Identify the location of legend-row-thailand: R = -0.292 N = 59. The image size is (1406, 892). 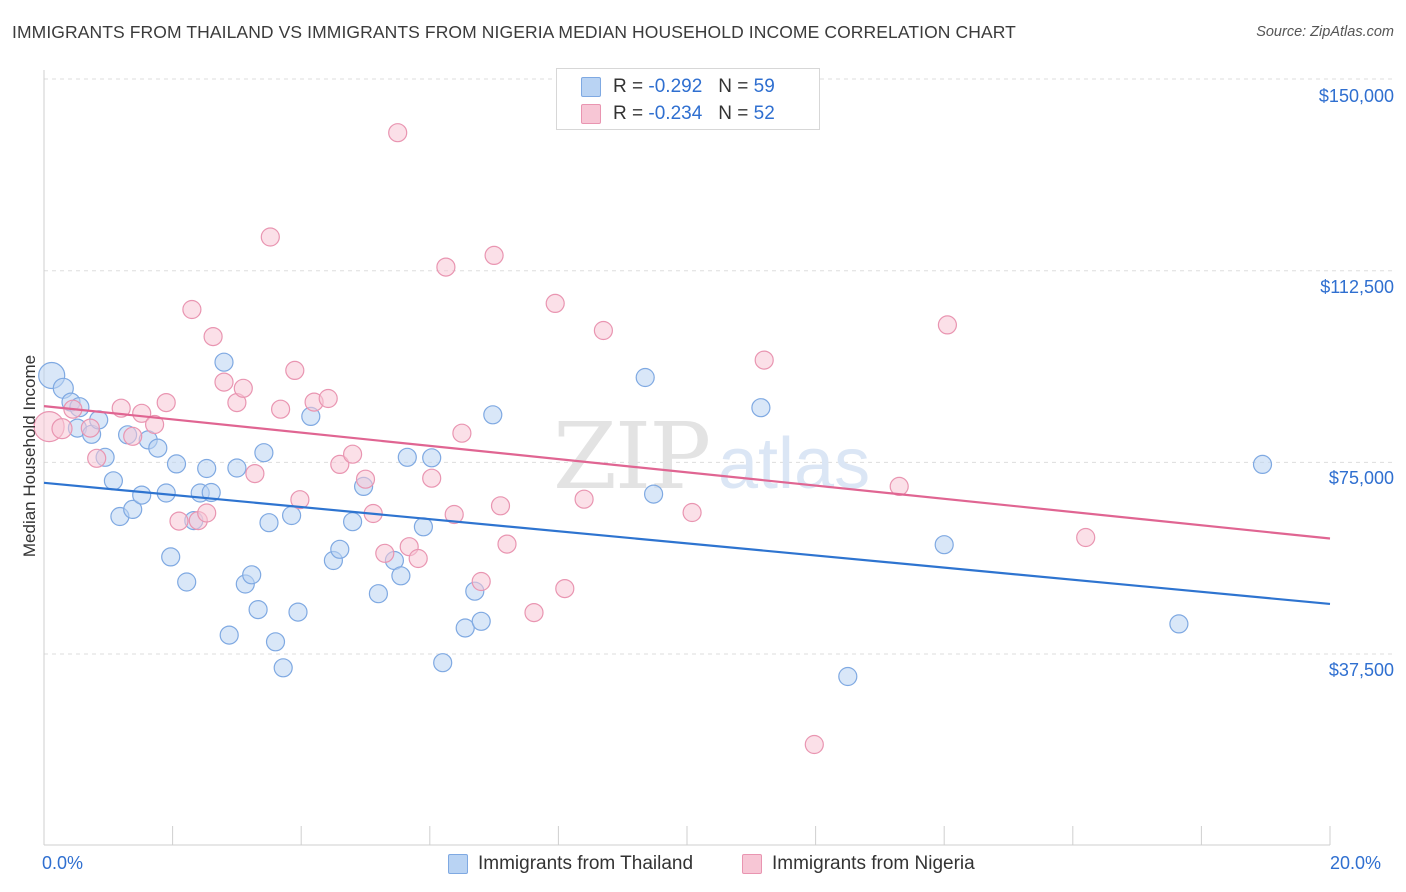
(678, 87).